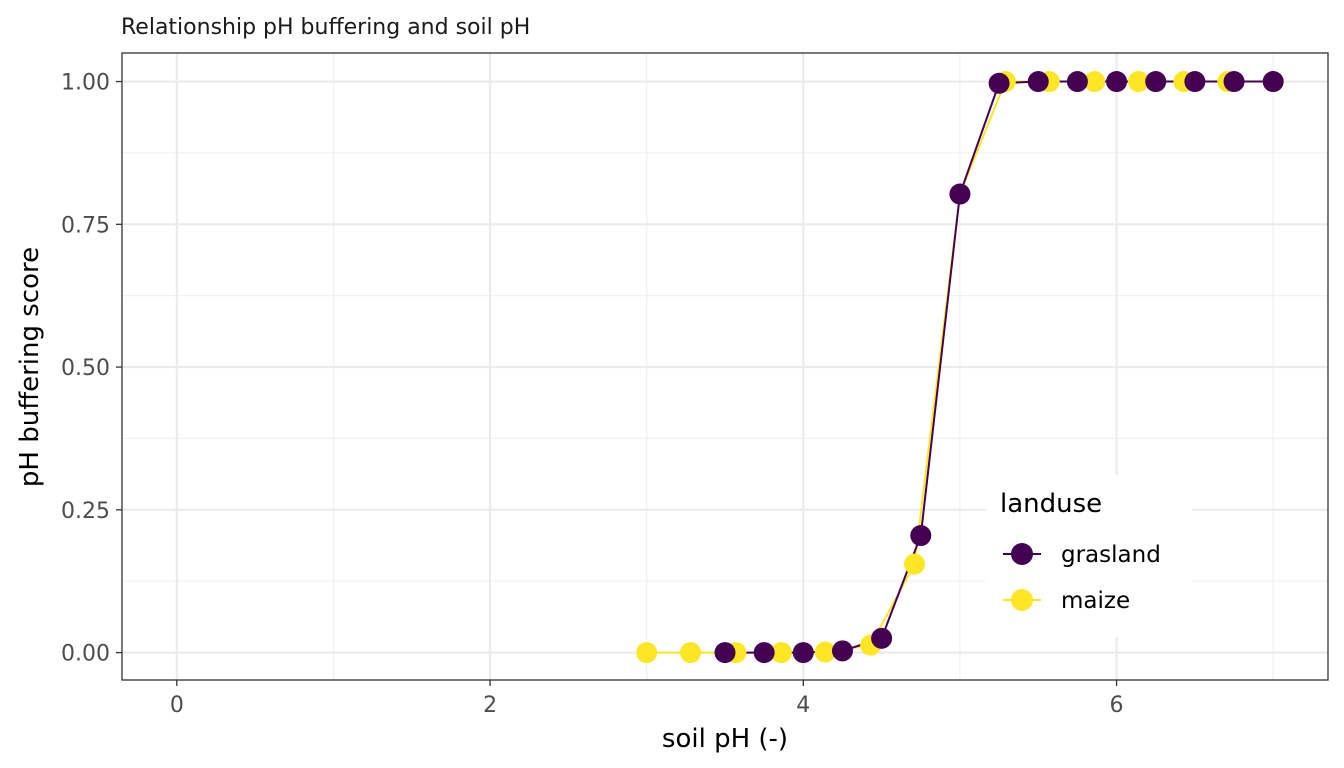  I want to click on legend-label-maize: maize, so click(1095, 601).